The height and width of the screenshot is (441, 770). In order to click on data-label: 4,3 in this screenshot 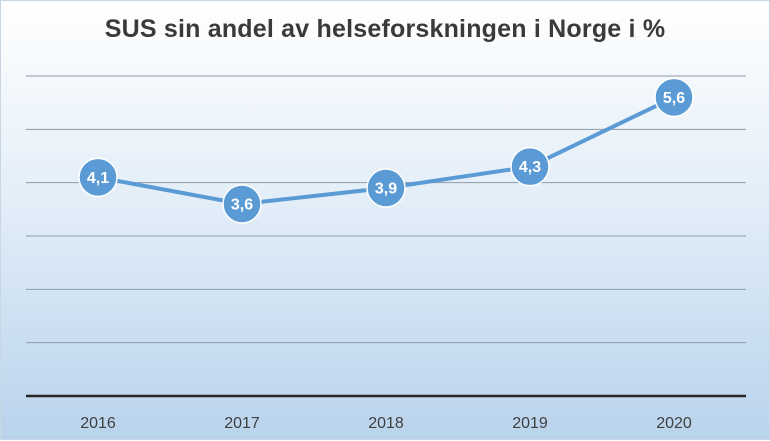, I will do `click(530, 167)`.